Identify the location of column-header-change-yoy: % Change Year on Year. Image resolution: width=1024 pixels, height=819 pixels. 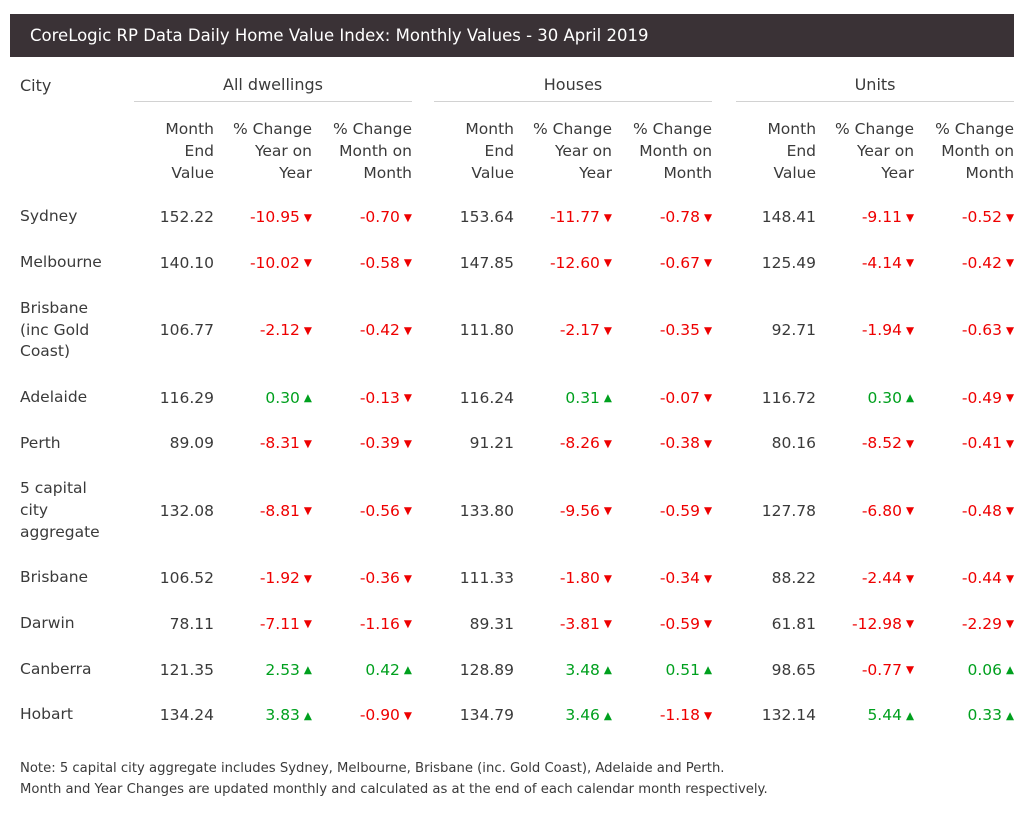
(875, 151).